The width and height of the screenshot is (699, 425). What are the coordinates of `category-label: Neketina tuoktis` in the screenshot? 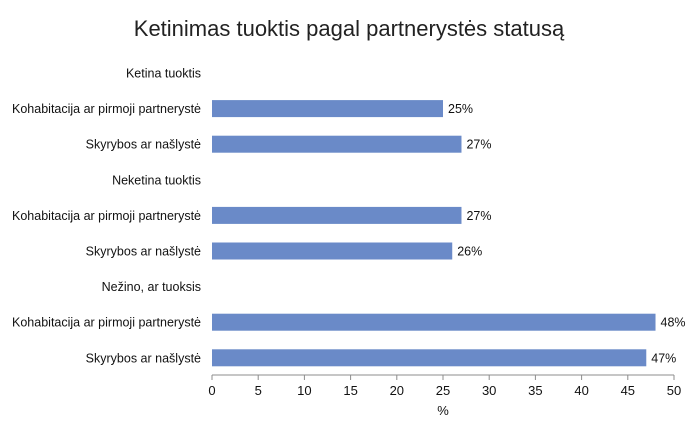 It's located at (156, 180).